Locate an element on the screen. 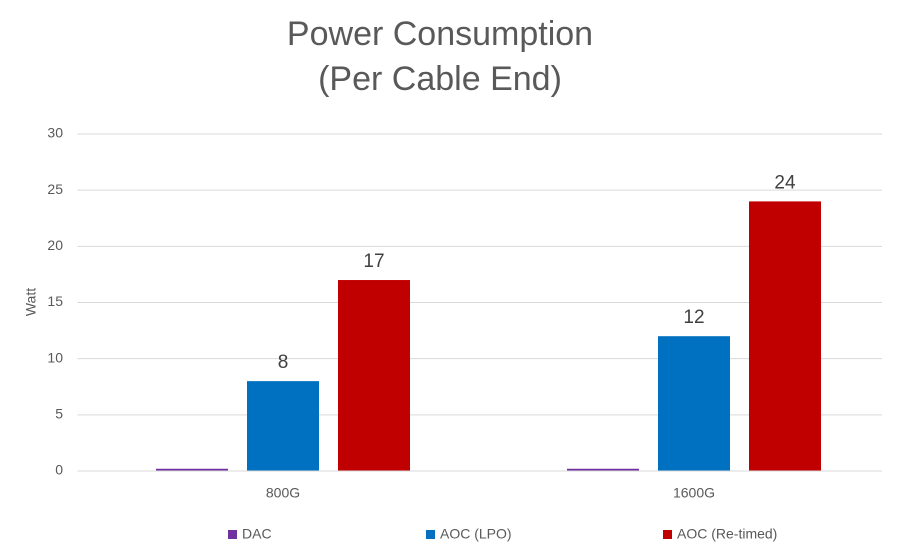  legend-label: AOC (Re-timed) is located at coordinates (727, 534).